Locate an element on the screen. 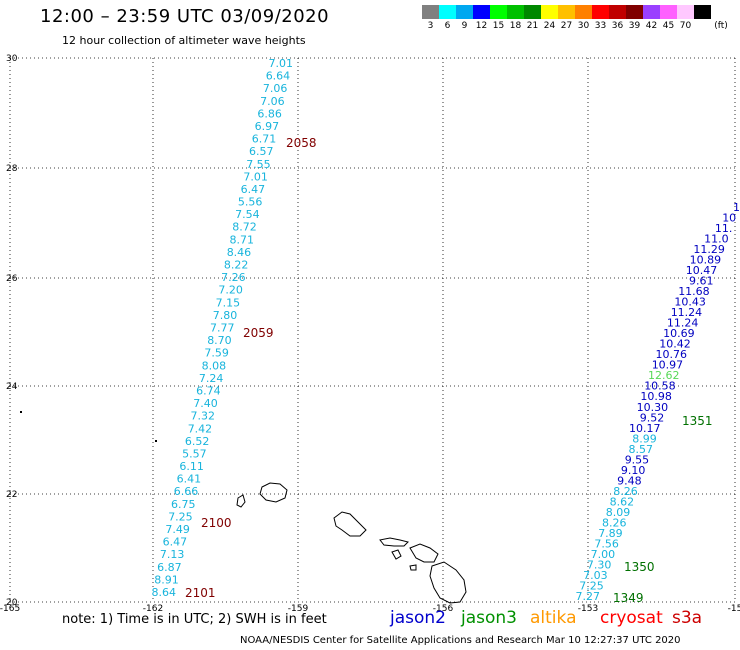 The width and height of the screenshot is (740, 650). wave-height-value: 6.74 is located at coordinates (208, 391).